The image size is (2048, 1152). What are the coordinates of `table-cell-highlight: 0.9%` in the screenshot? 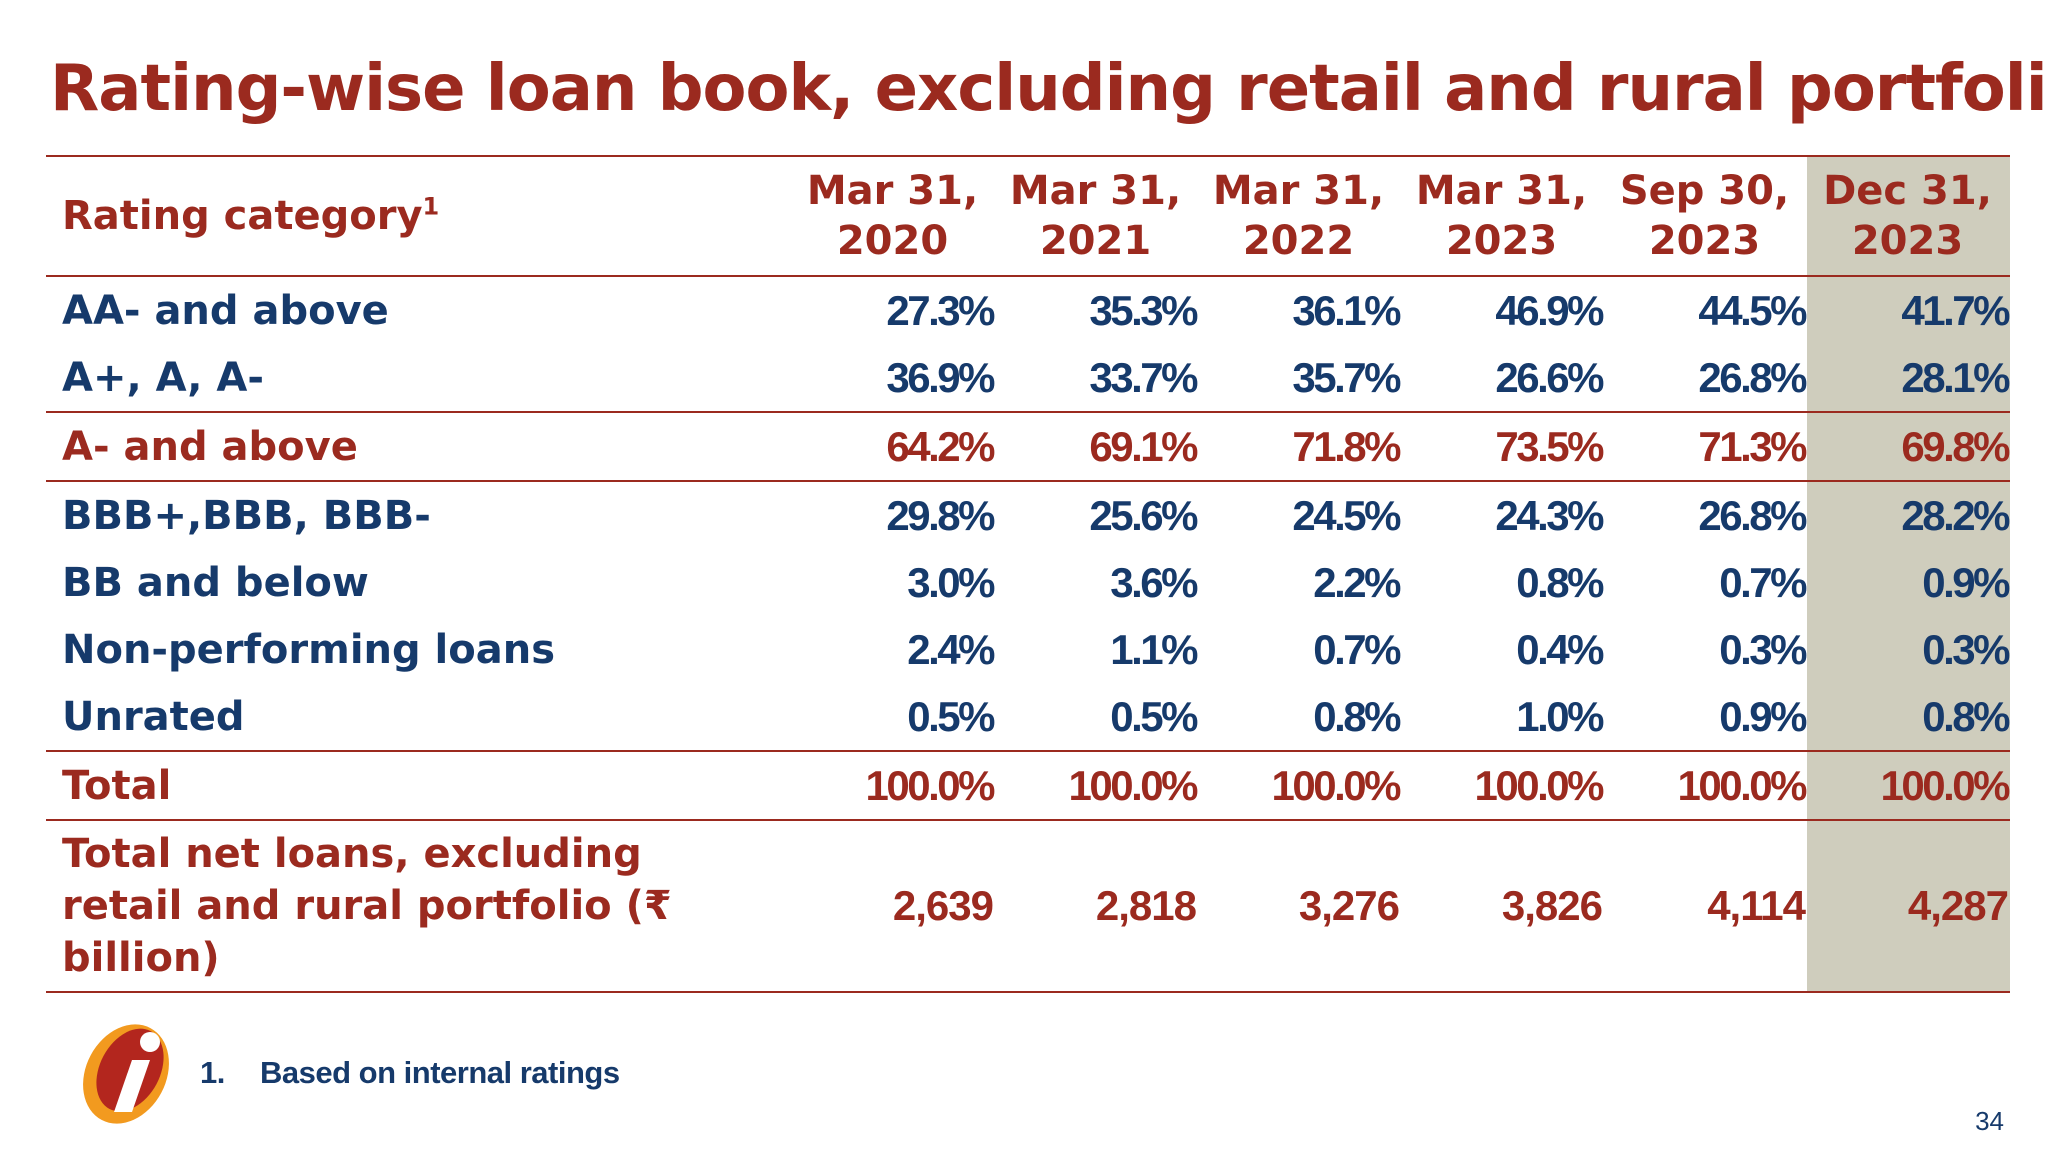 It's located at (1909, 582).